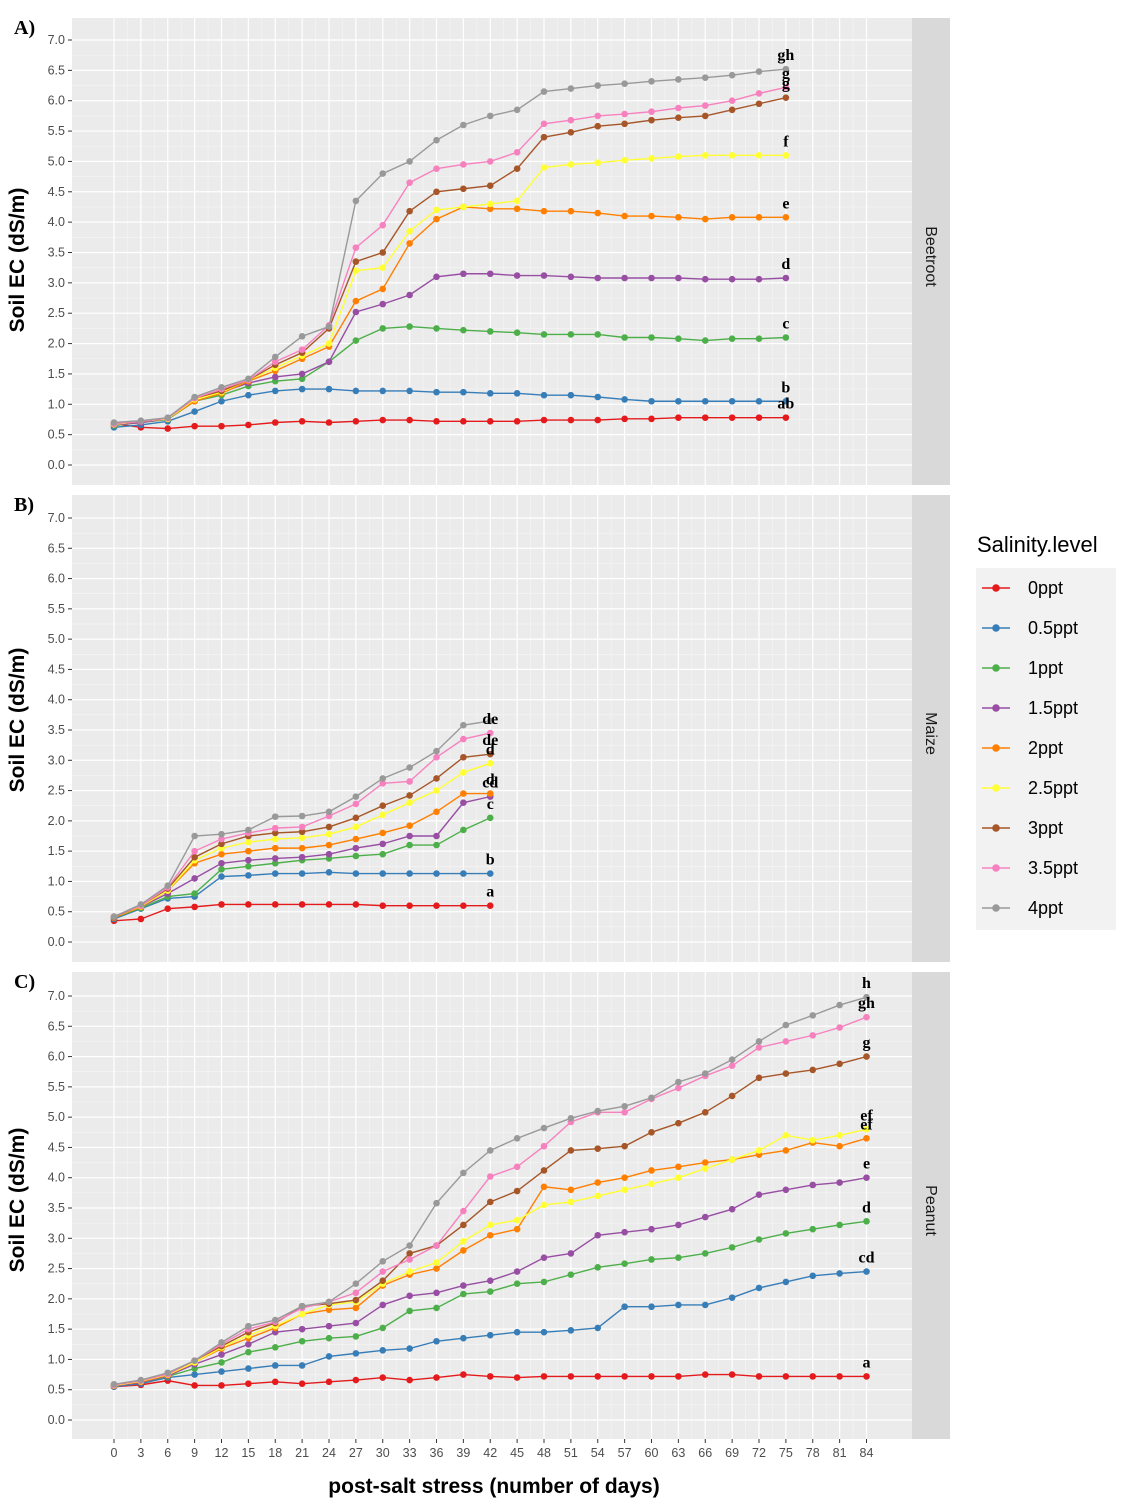 The width and height of the screenshot is (1127, 1508). What do you see at coordinates (56, 344) in the screenshot?
I see `y-tick-label: 2.0` at bounding box center [56, 344].